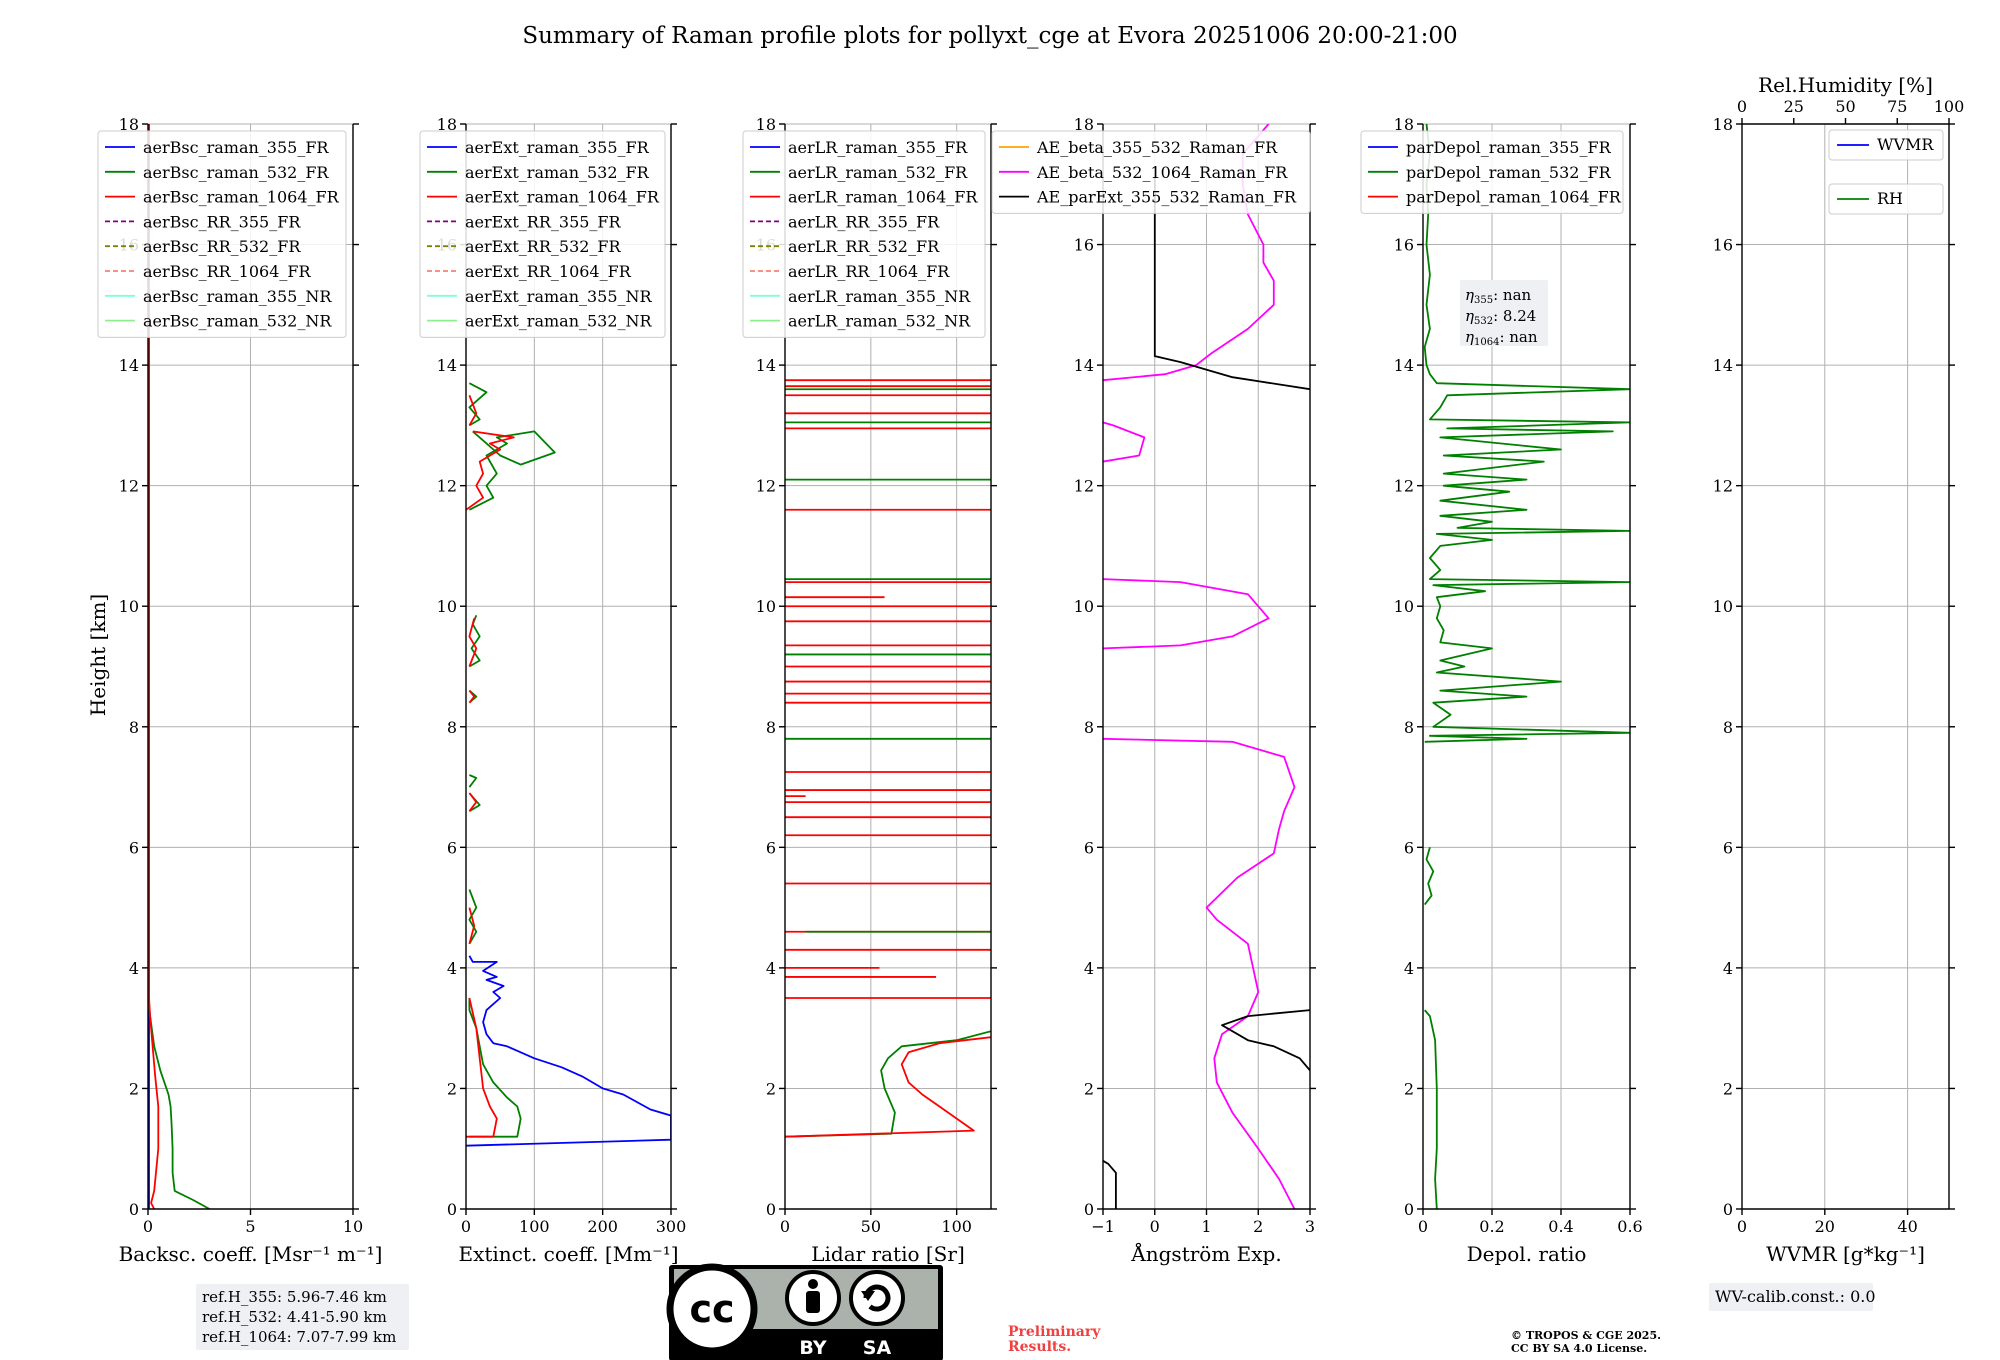 The width and height of the screenshot is (2000, 1360). What do you see at coordinates (1905, 144) in the screenshot?
I see `legend-label: WVMR` at bounding box center [1905, 144].